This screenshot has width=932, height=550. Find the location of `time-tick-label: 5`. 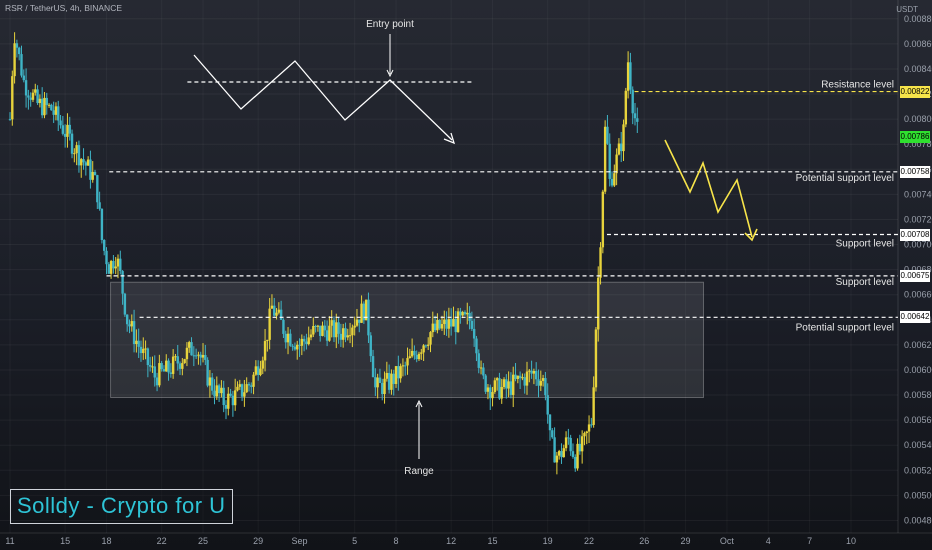

time-tick-label: 5 is located at coordinates (354, 541).